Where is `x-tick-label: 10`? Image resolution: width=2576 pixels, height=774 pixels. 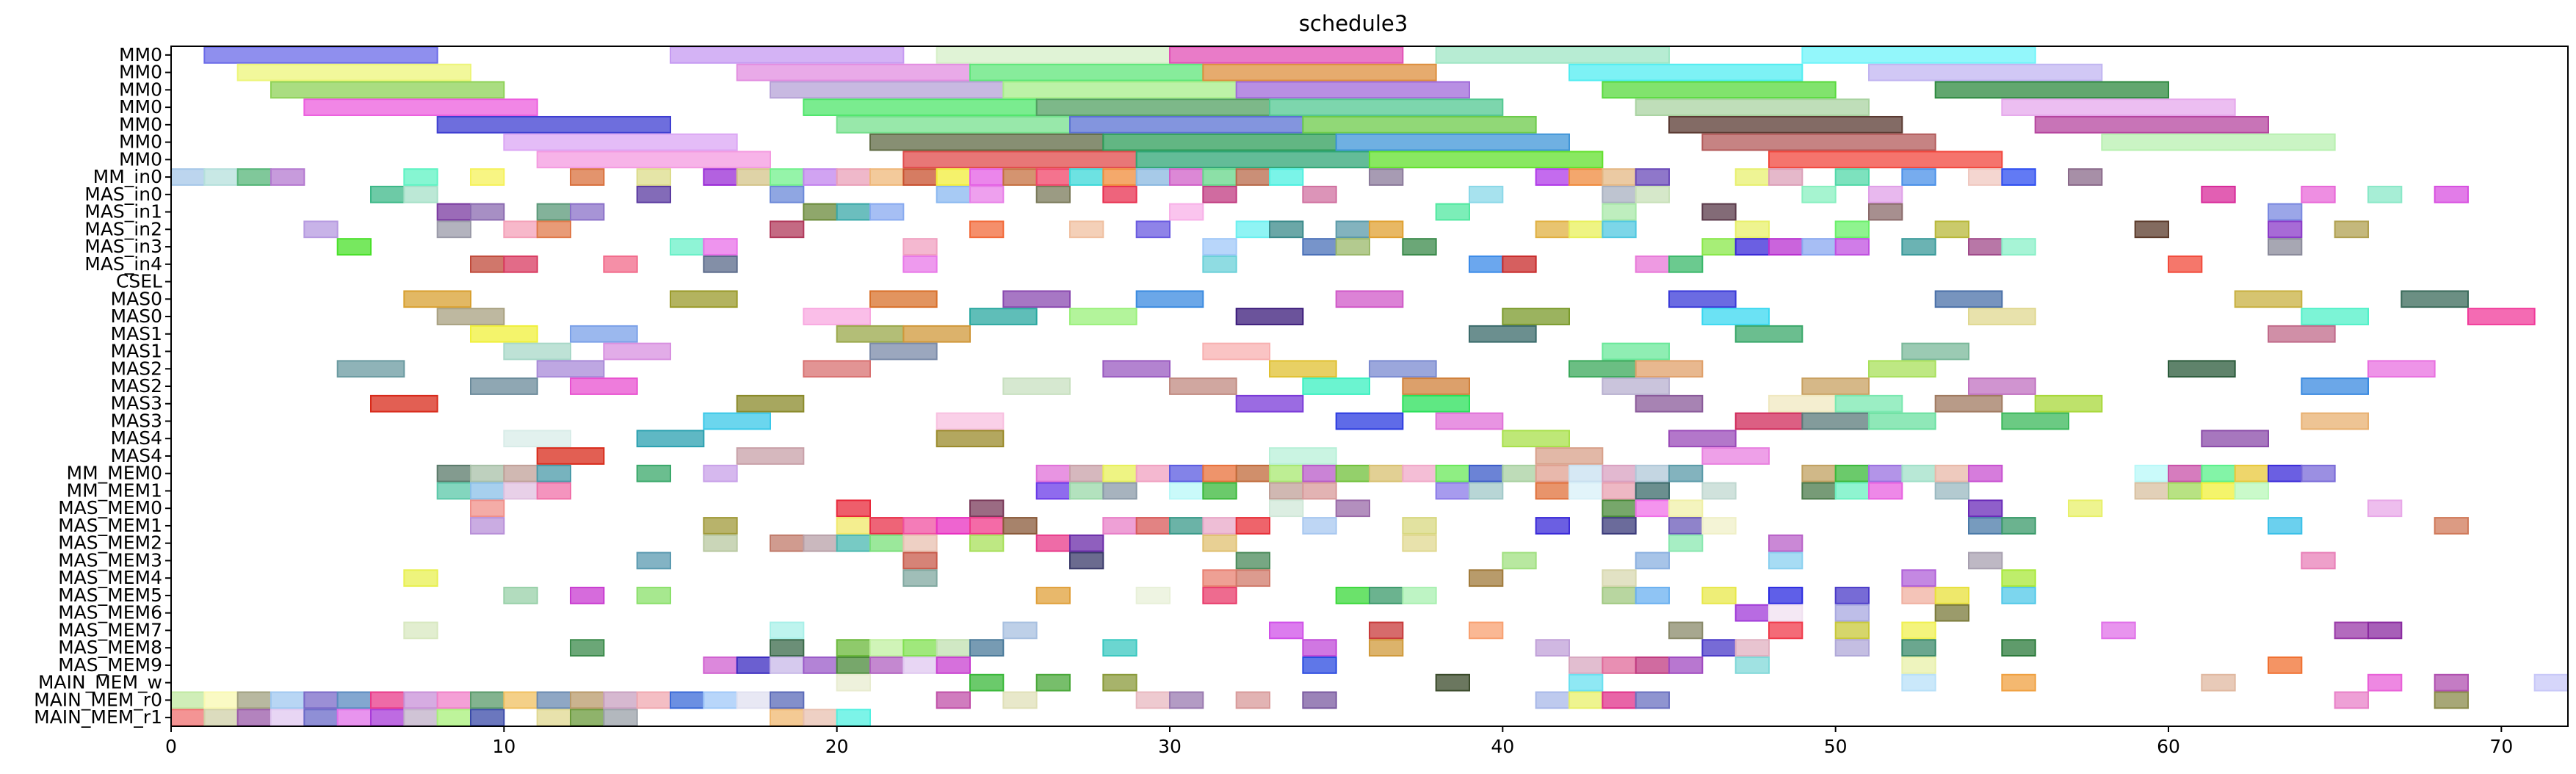
x-tick-label: 10 is located at coordinates (503, 746).